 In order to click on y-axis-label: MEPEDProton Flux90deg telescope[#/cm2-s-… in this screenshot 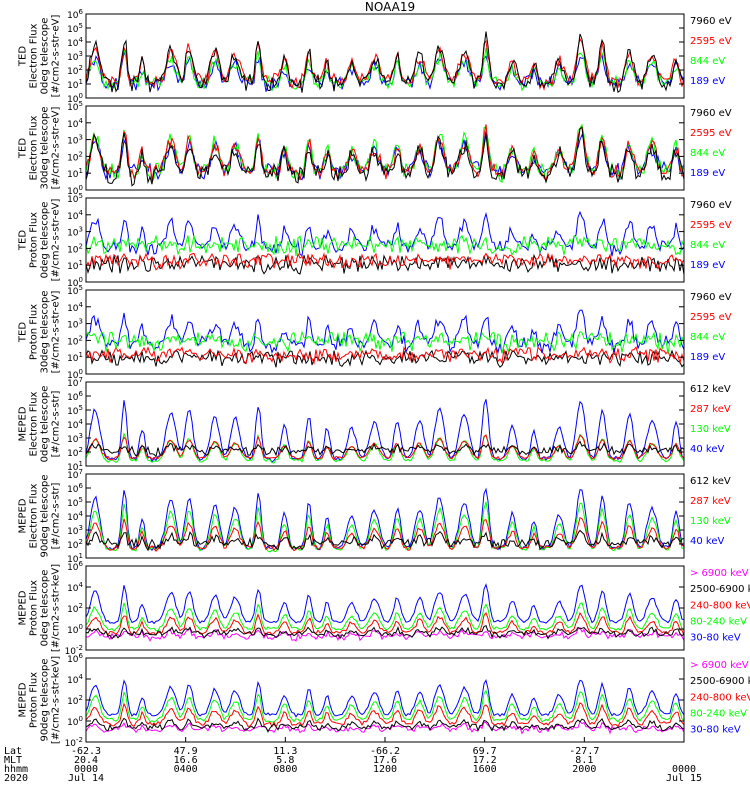, I will do `click(40, 700)`.